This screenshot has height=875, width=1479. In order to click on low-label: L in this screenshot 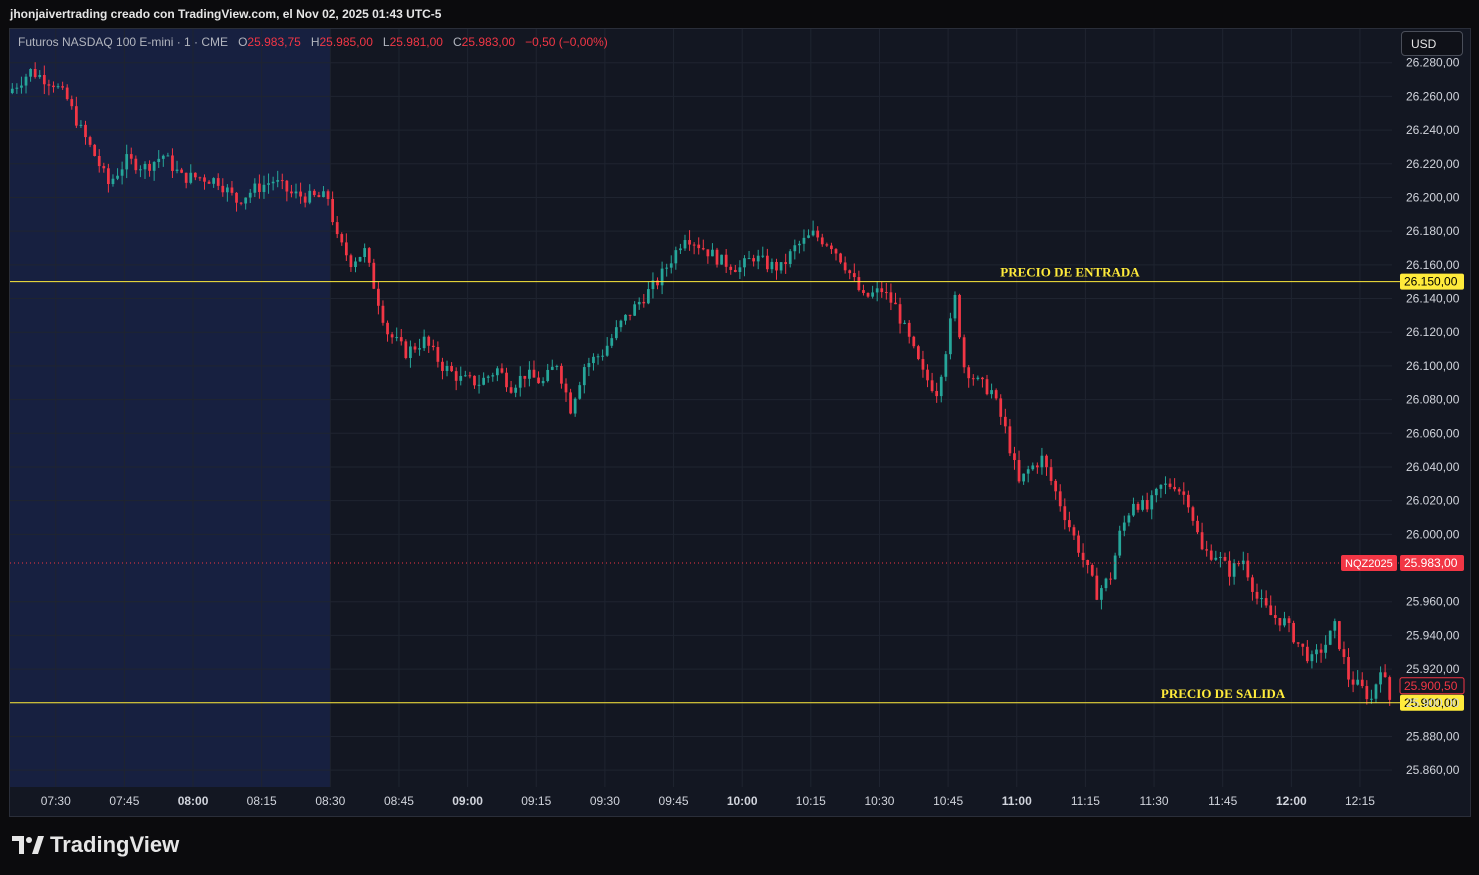, I will do `click(386, 42)`.